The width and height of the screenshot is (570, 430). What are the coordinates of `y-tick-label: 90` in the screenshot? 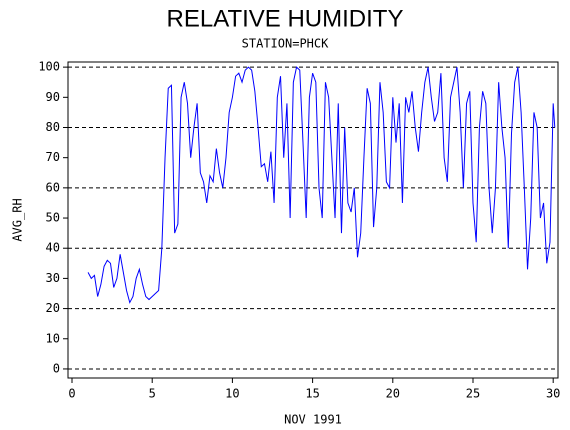 It's located at (53, 97).